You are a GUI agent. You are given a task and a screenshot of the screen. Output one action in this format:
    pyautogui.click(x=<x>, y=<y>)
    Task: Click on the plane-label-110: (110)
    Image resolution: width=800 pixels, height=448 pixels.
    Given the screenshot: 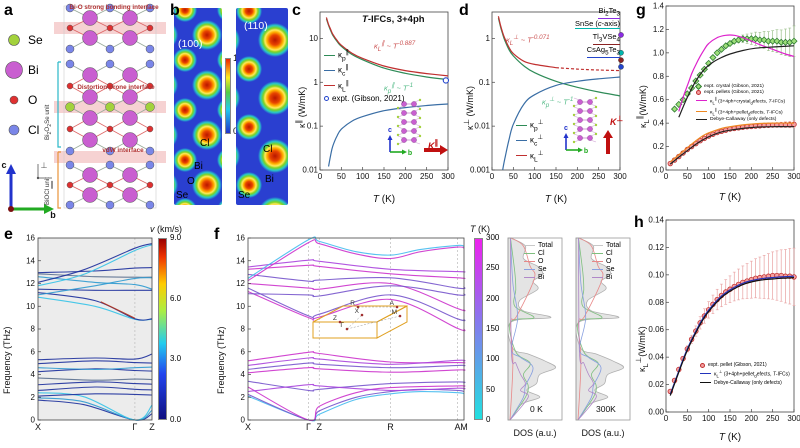 What is the action you would take?
    pyautogui.click(x=256, y=26)
    